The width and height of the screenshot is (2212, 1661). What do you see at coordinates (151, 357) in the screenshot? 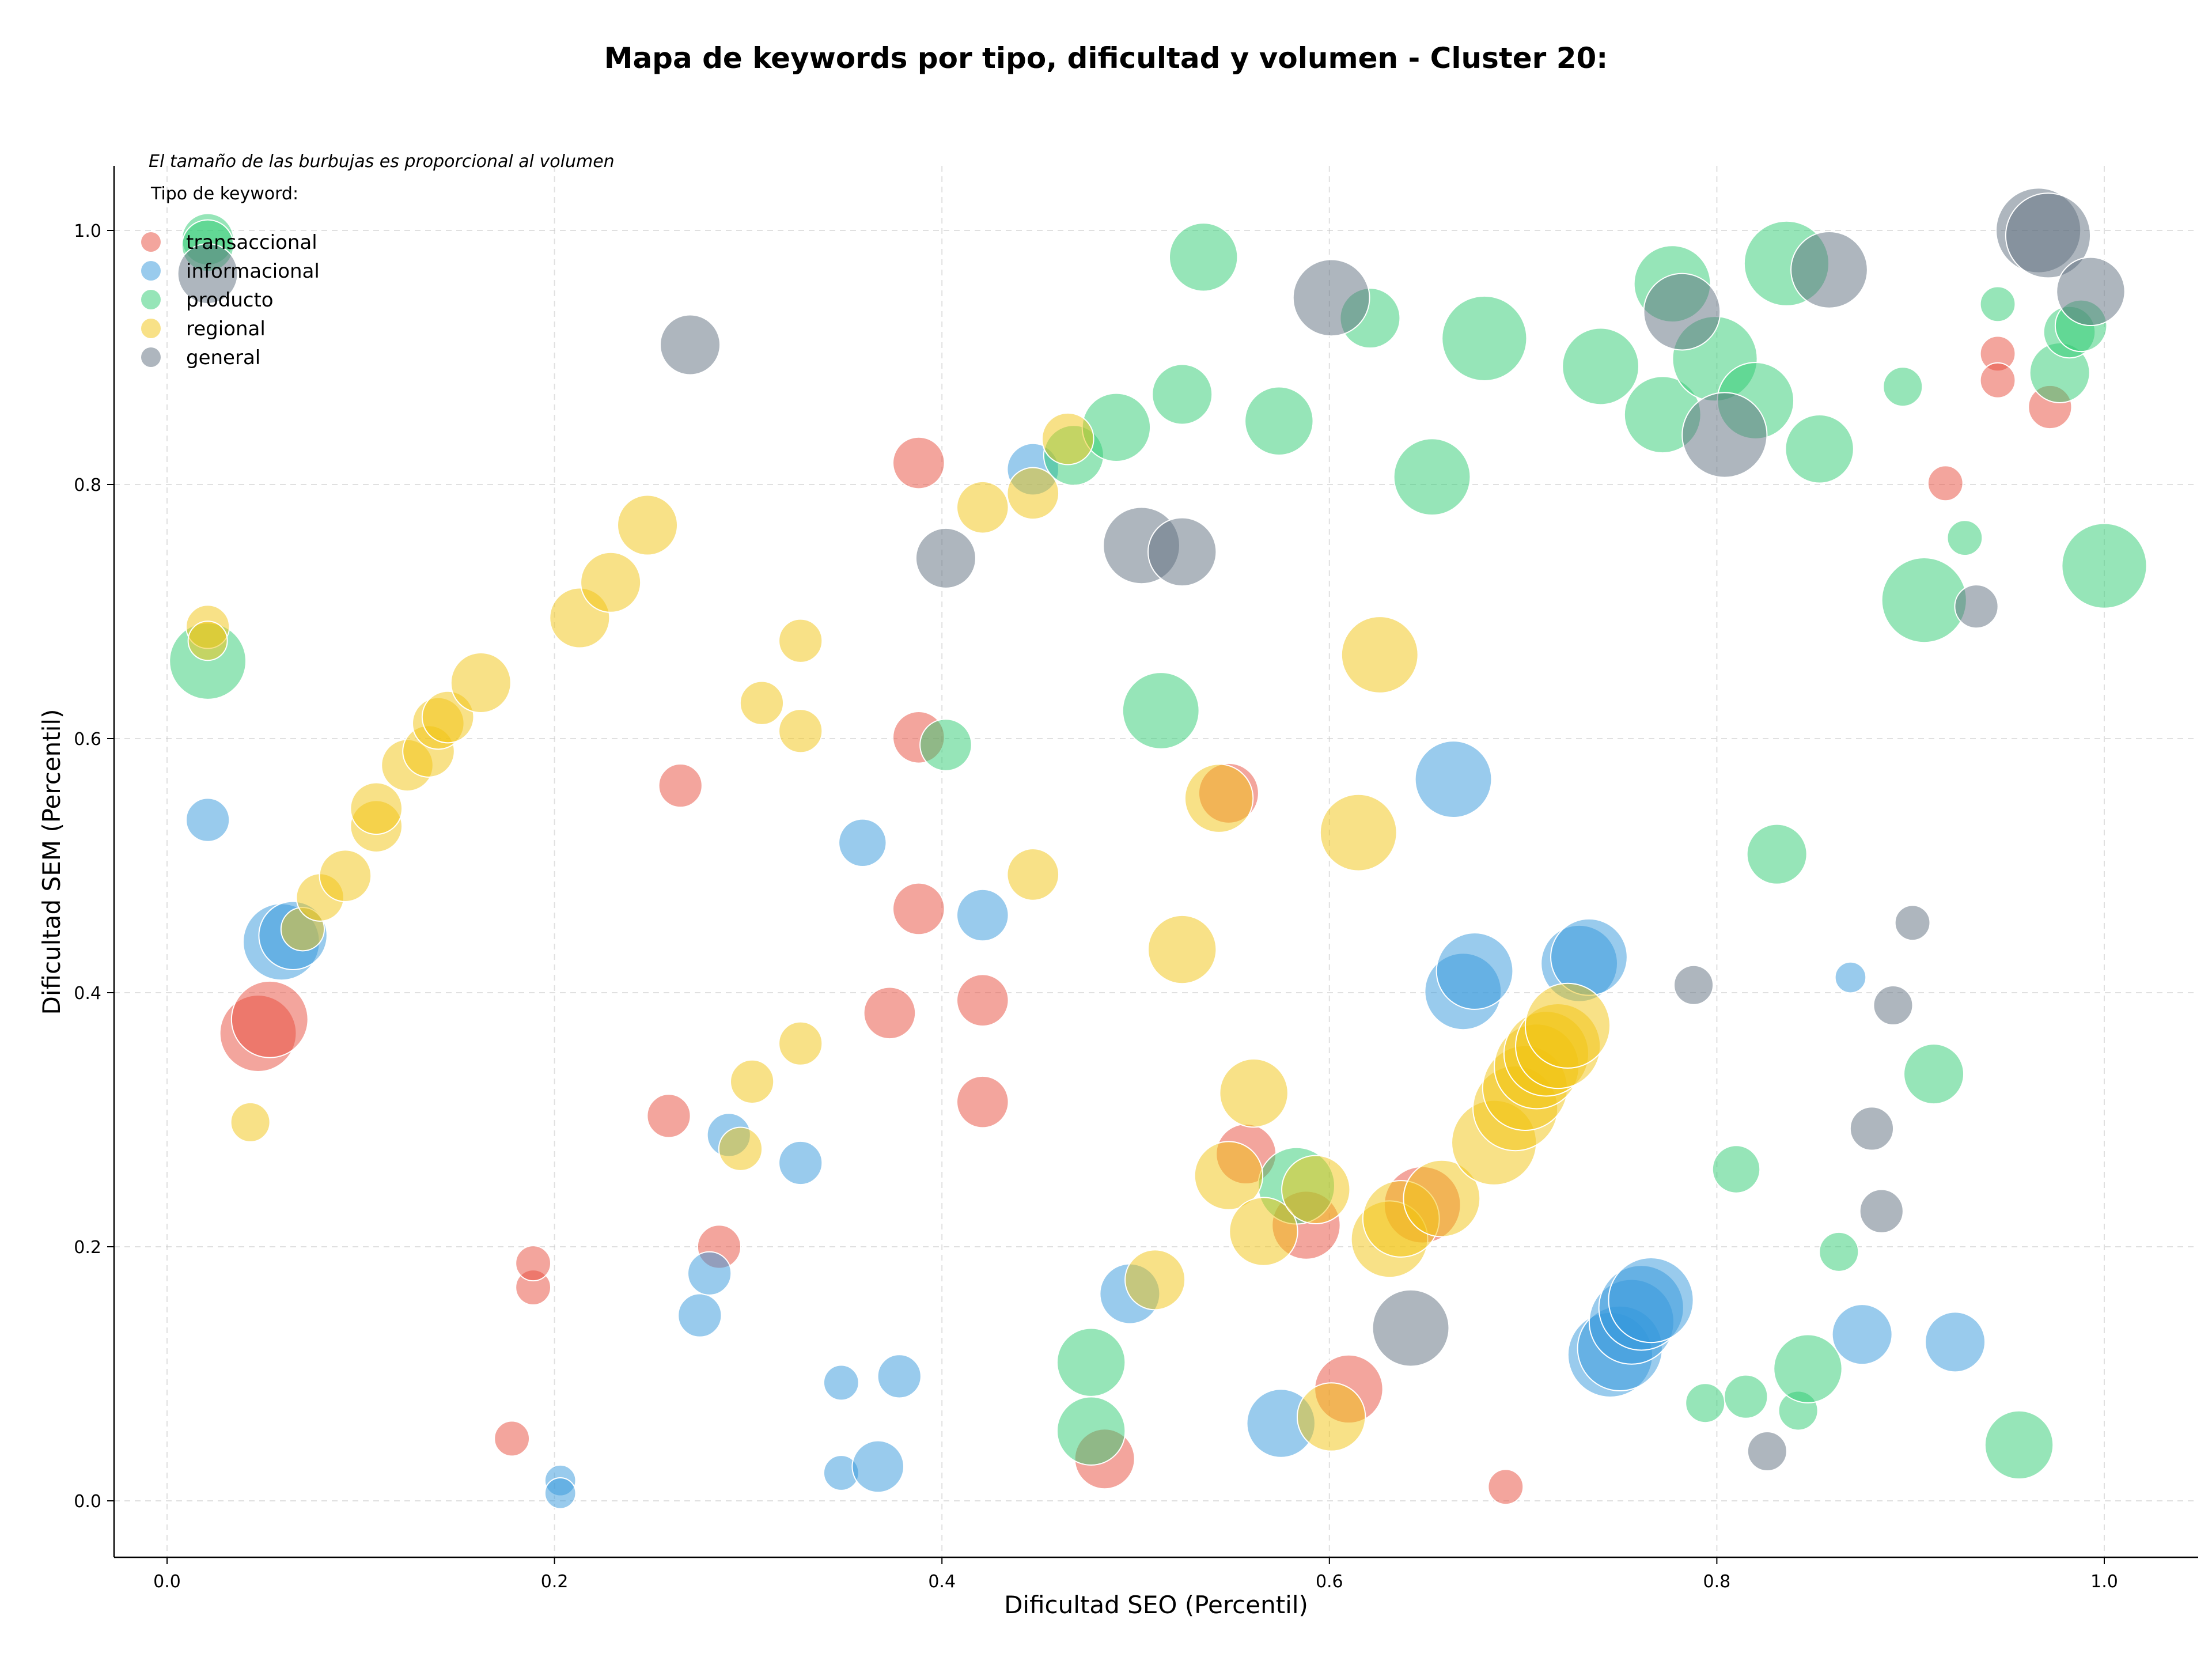
I see `legend-marker-general` at bounding box center [151, 357].